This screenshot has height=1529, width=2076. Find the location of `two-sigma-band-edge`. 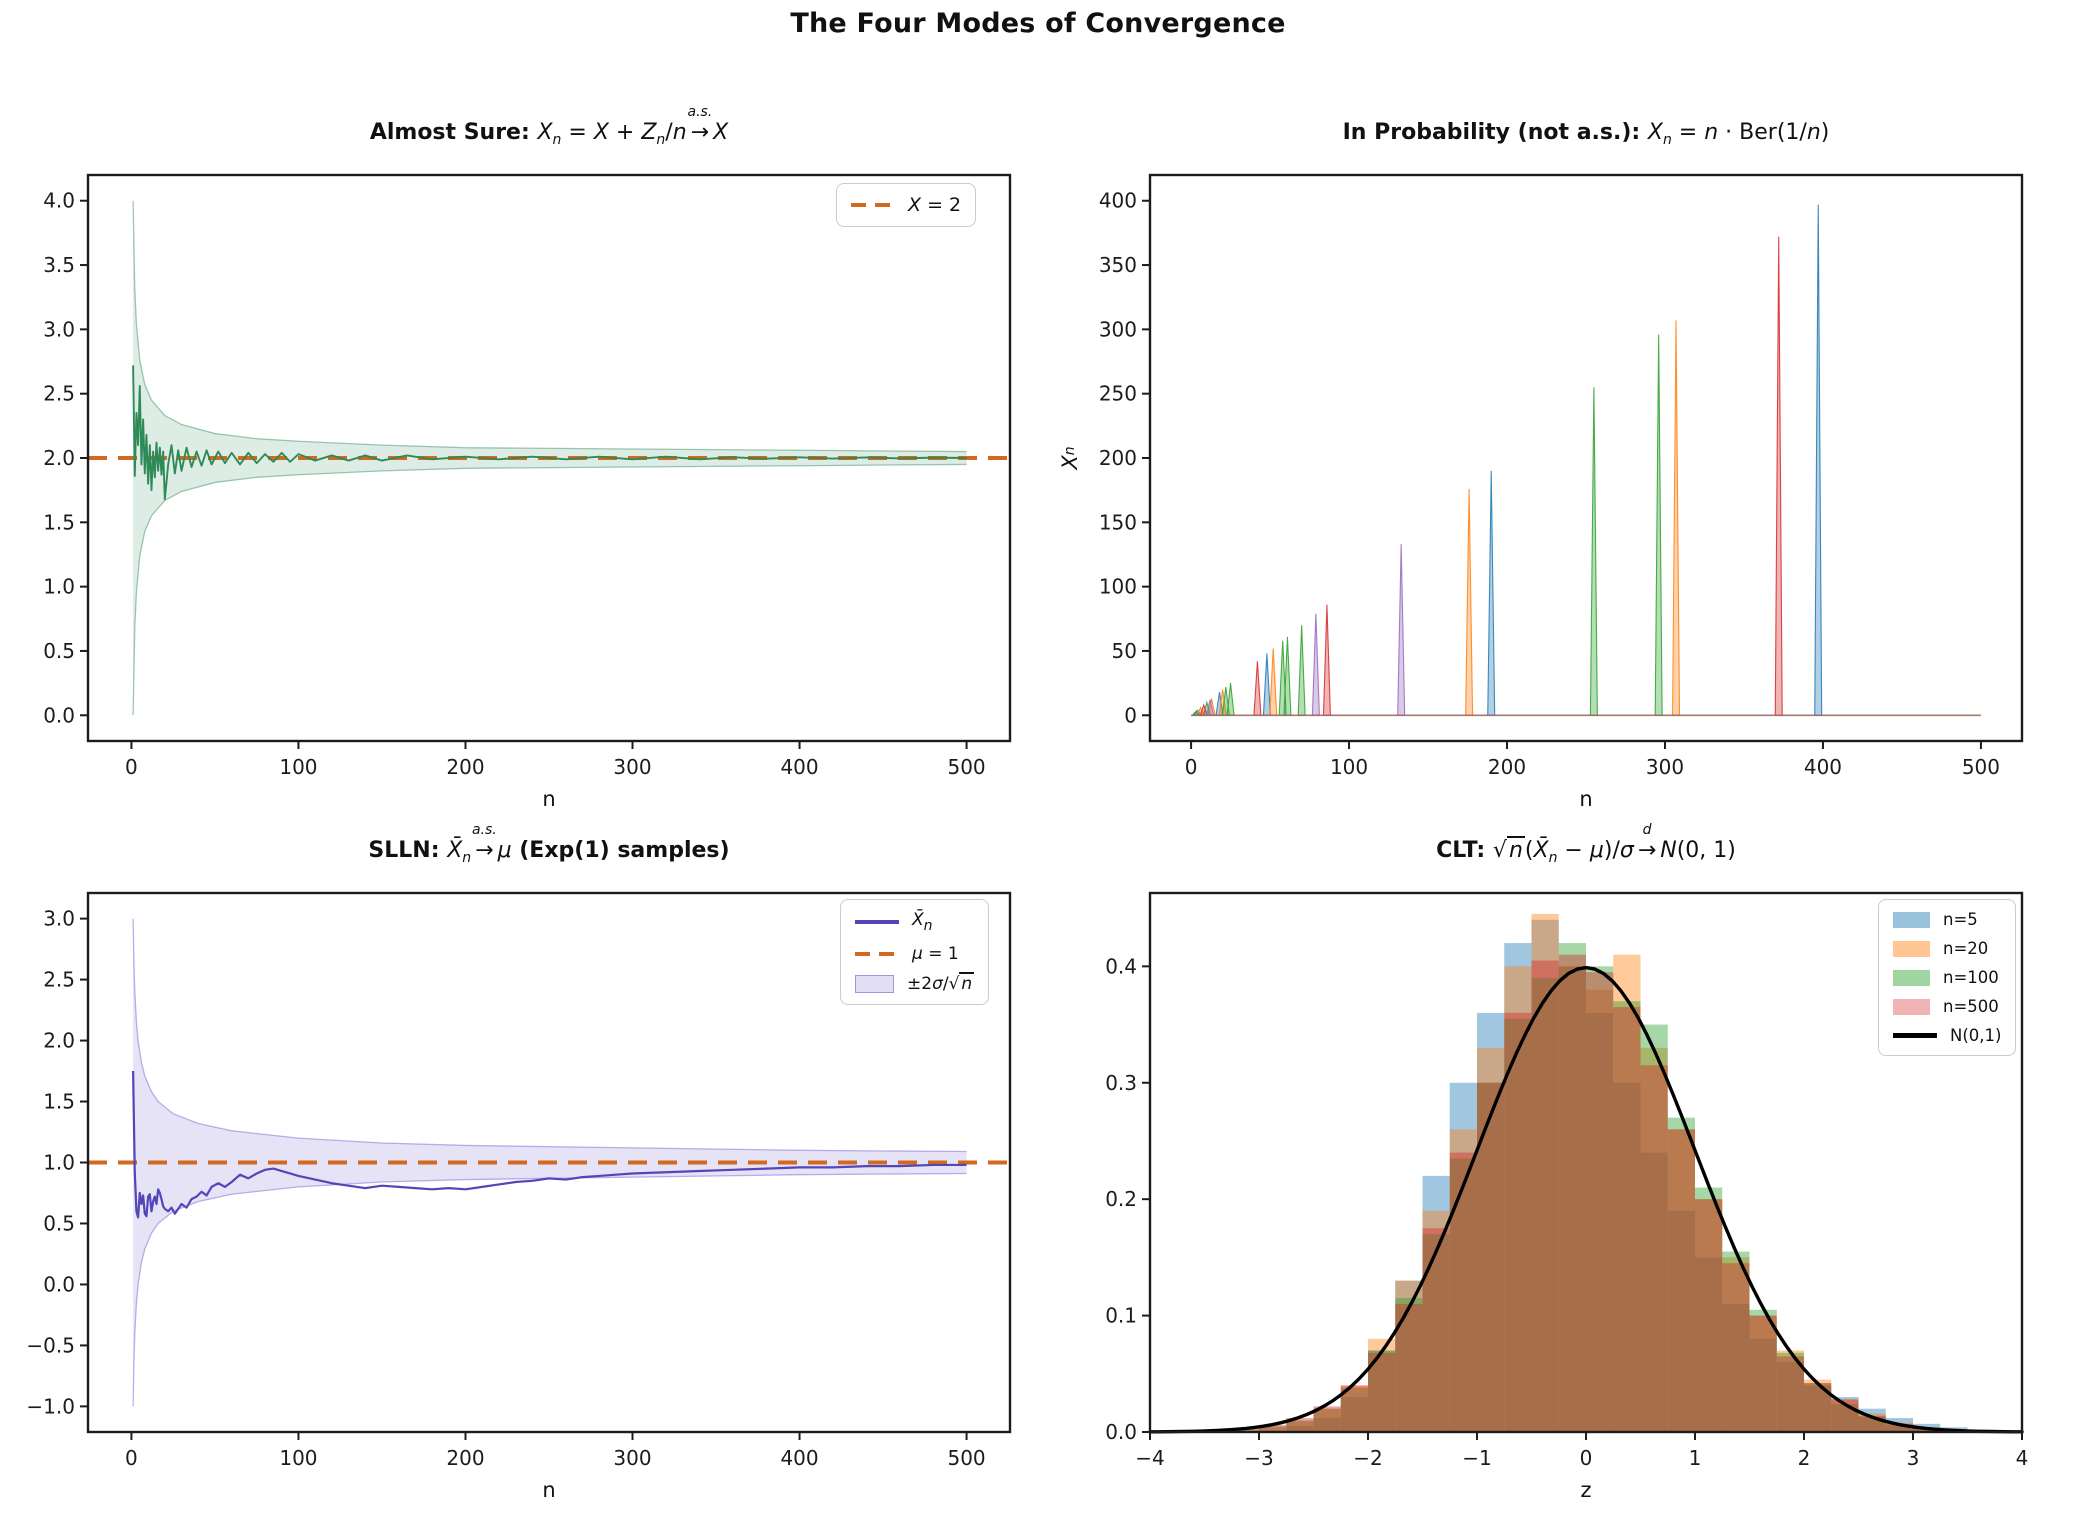

two-sigma-band-edge is located at coordinates (549, 1035).